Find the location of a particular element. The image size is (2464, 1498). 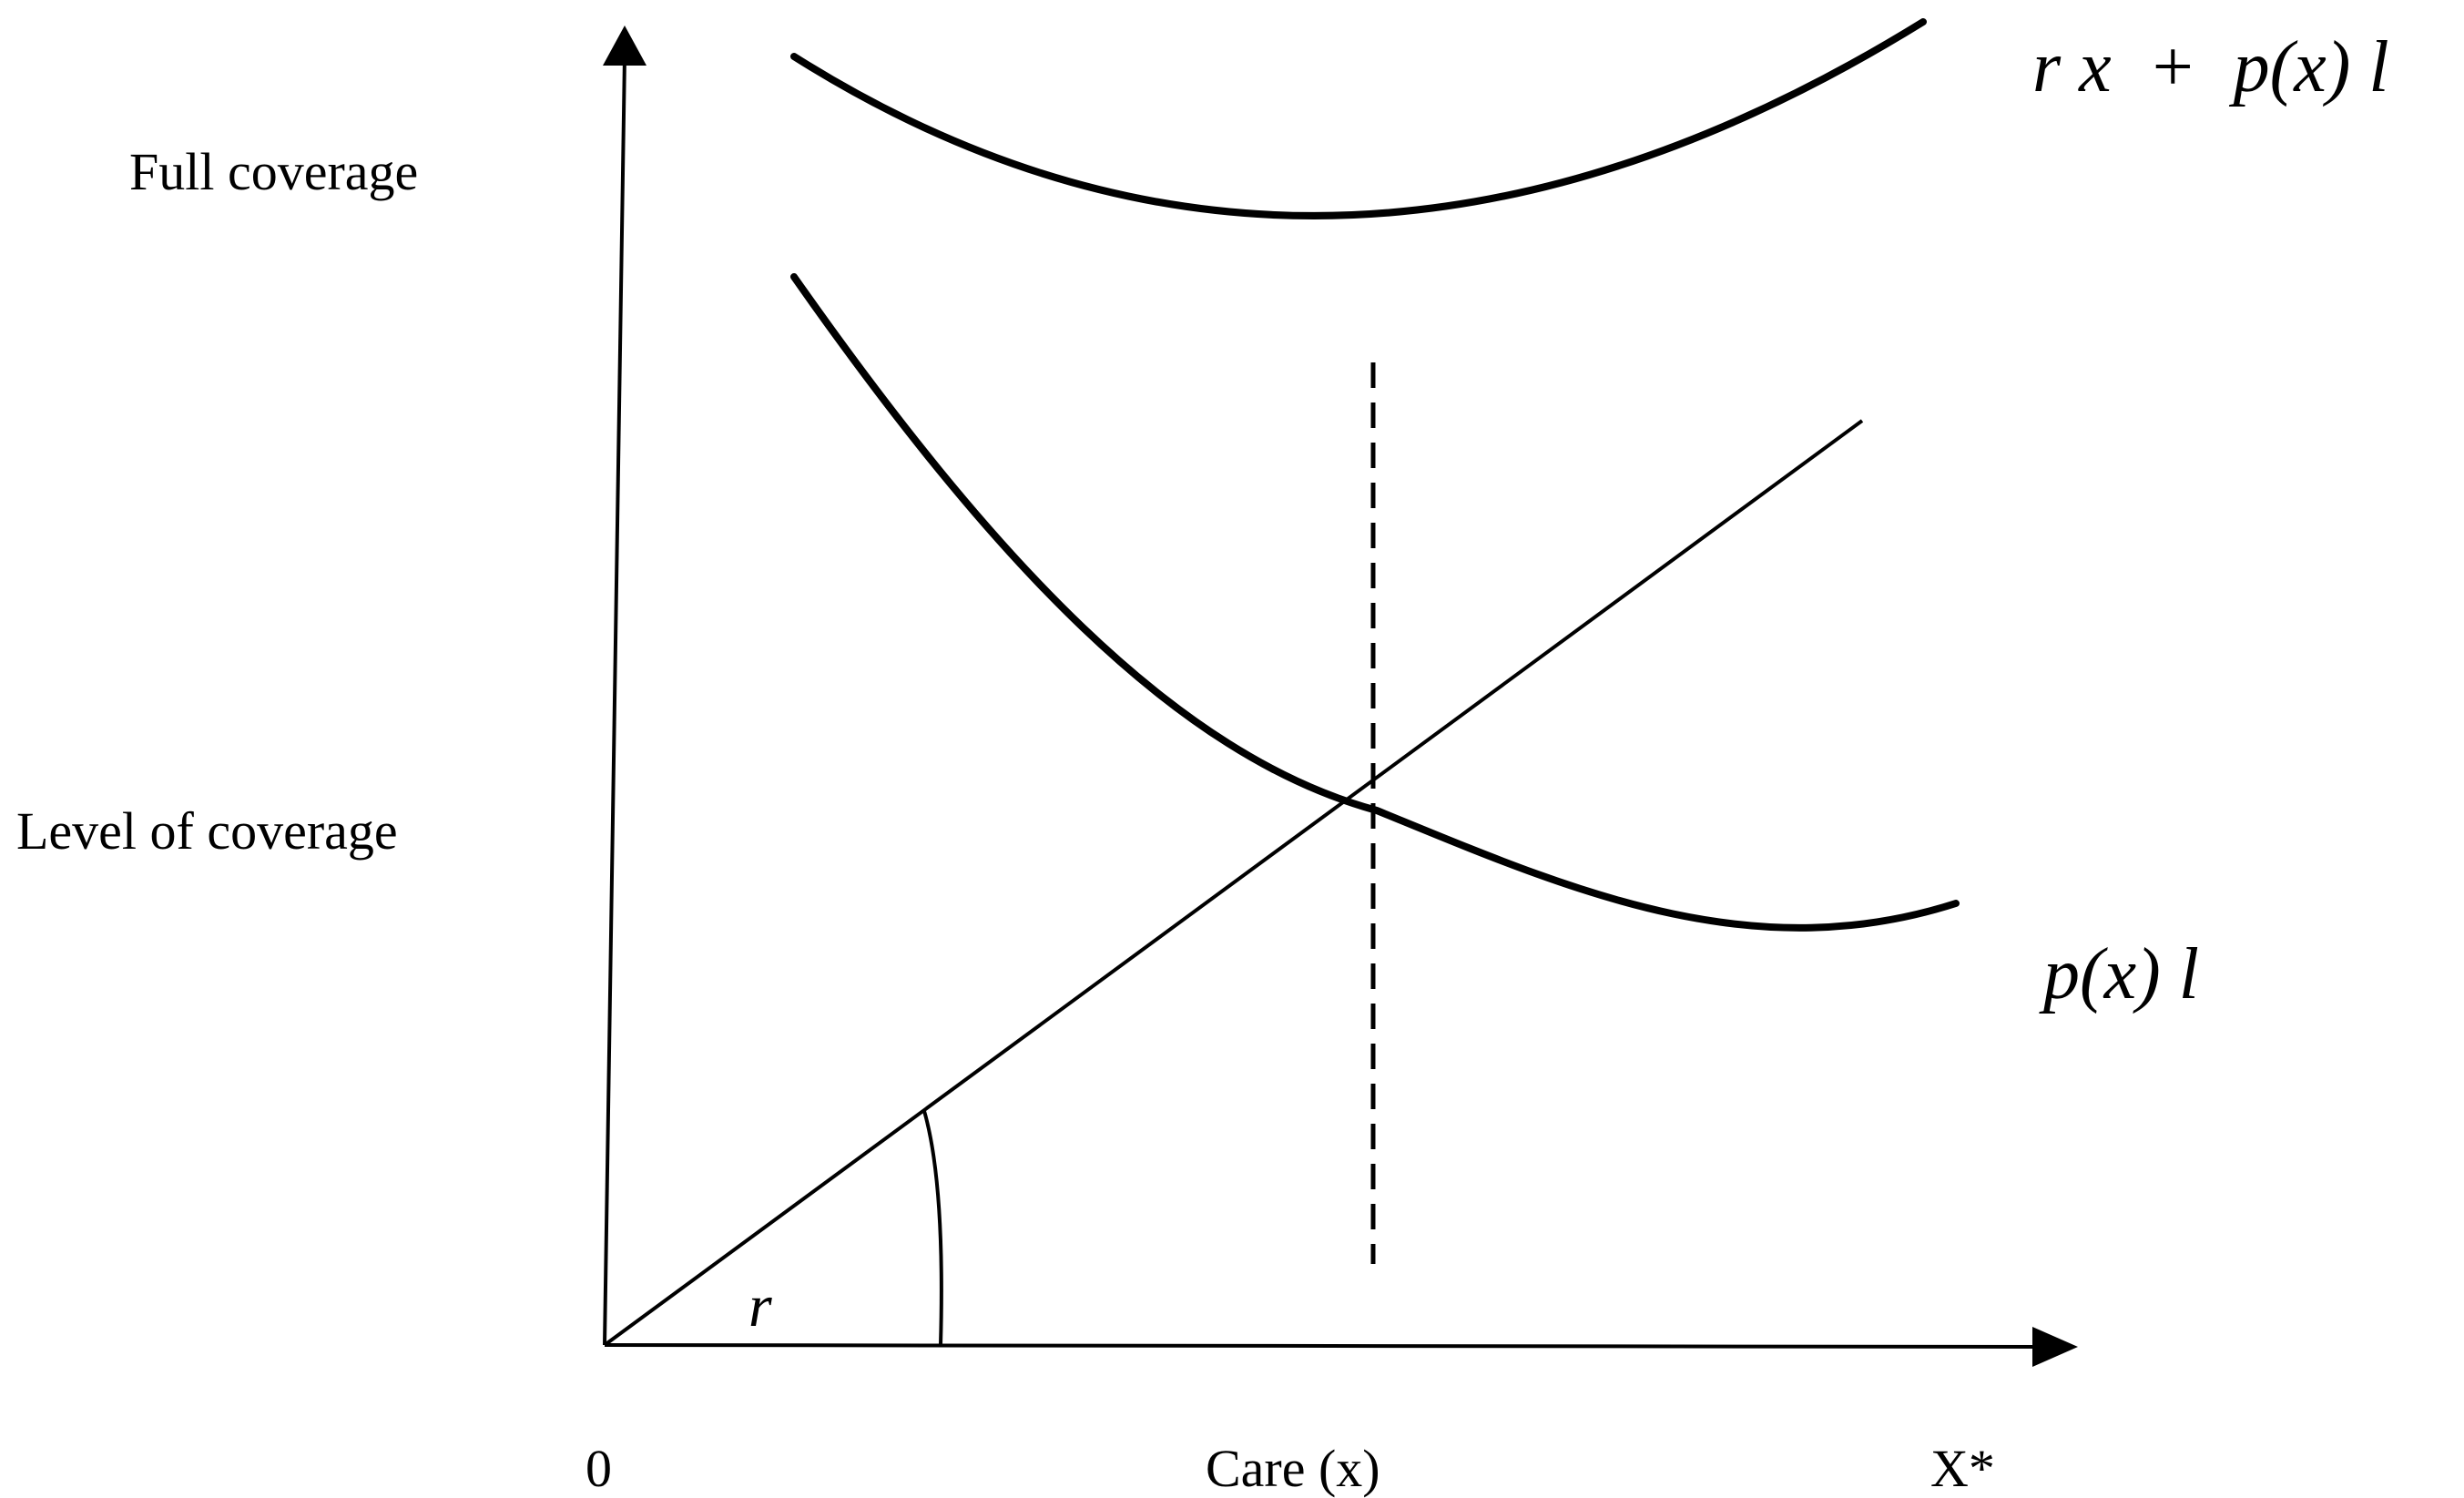

total-cost-curve is located at coordinates (1359, 119).